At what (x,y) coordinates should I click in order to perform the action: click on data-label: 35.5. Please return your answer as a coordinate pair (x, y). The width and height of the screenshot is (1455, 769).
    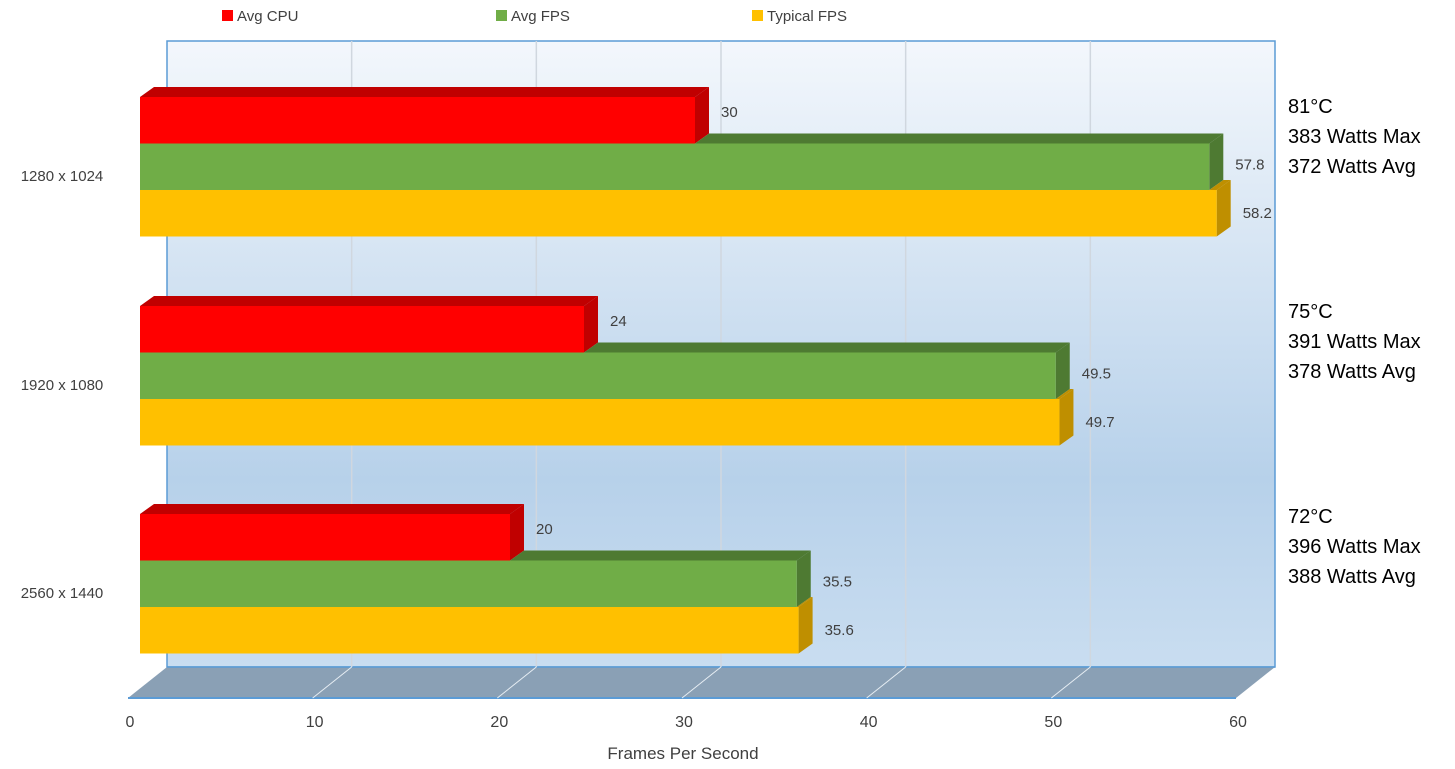
    Looking at the image, I should click on (837, 582).